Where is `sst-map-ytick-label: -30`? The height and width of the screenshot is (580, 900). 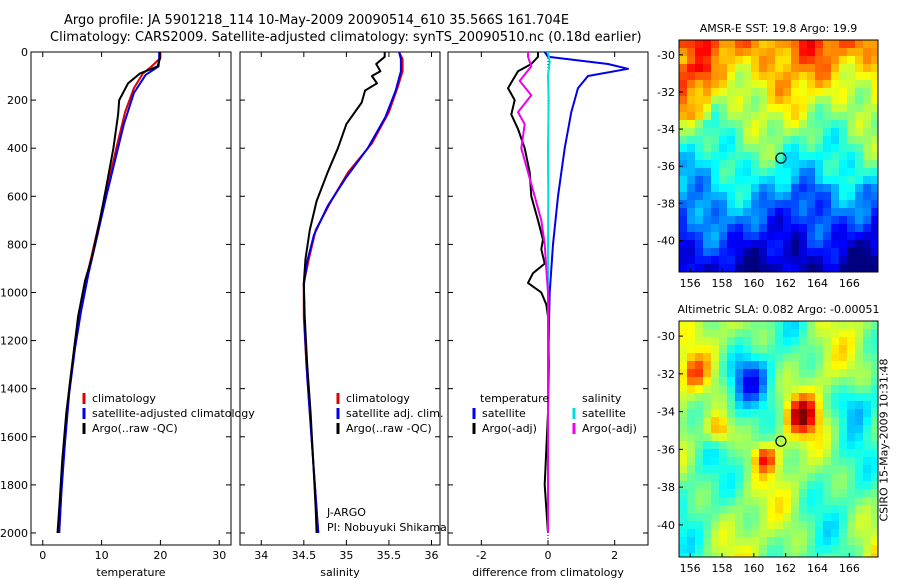
sst-map-ytick-label: -30 is located at coordinates (666, 55).